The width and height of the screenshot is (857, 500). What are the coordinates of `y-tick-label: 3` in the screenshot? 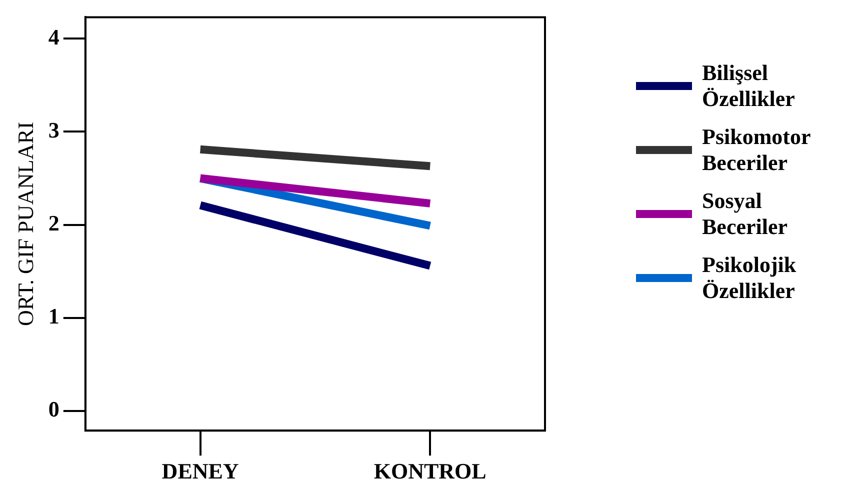 It's located at (54, 129).